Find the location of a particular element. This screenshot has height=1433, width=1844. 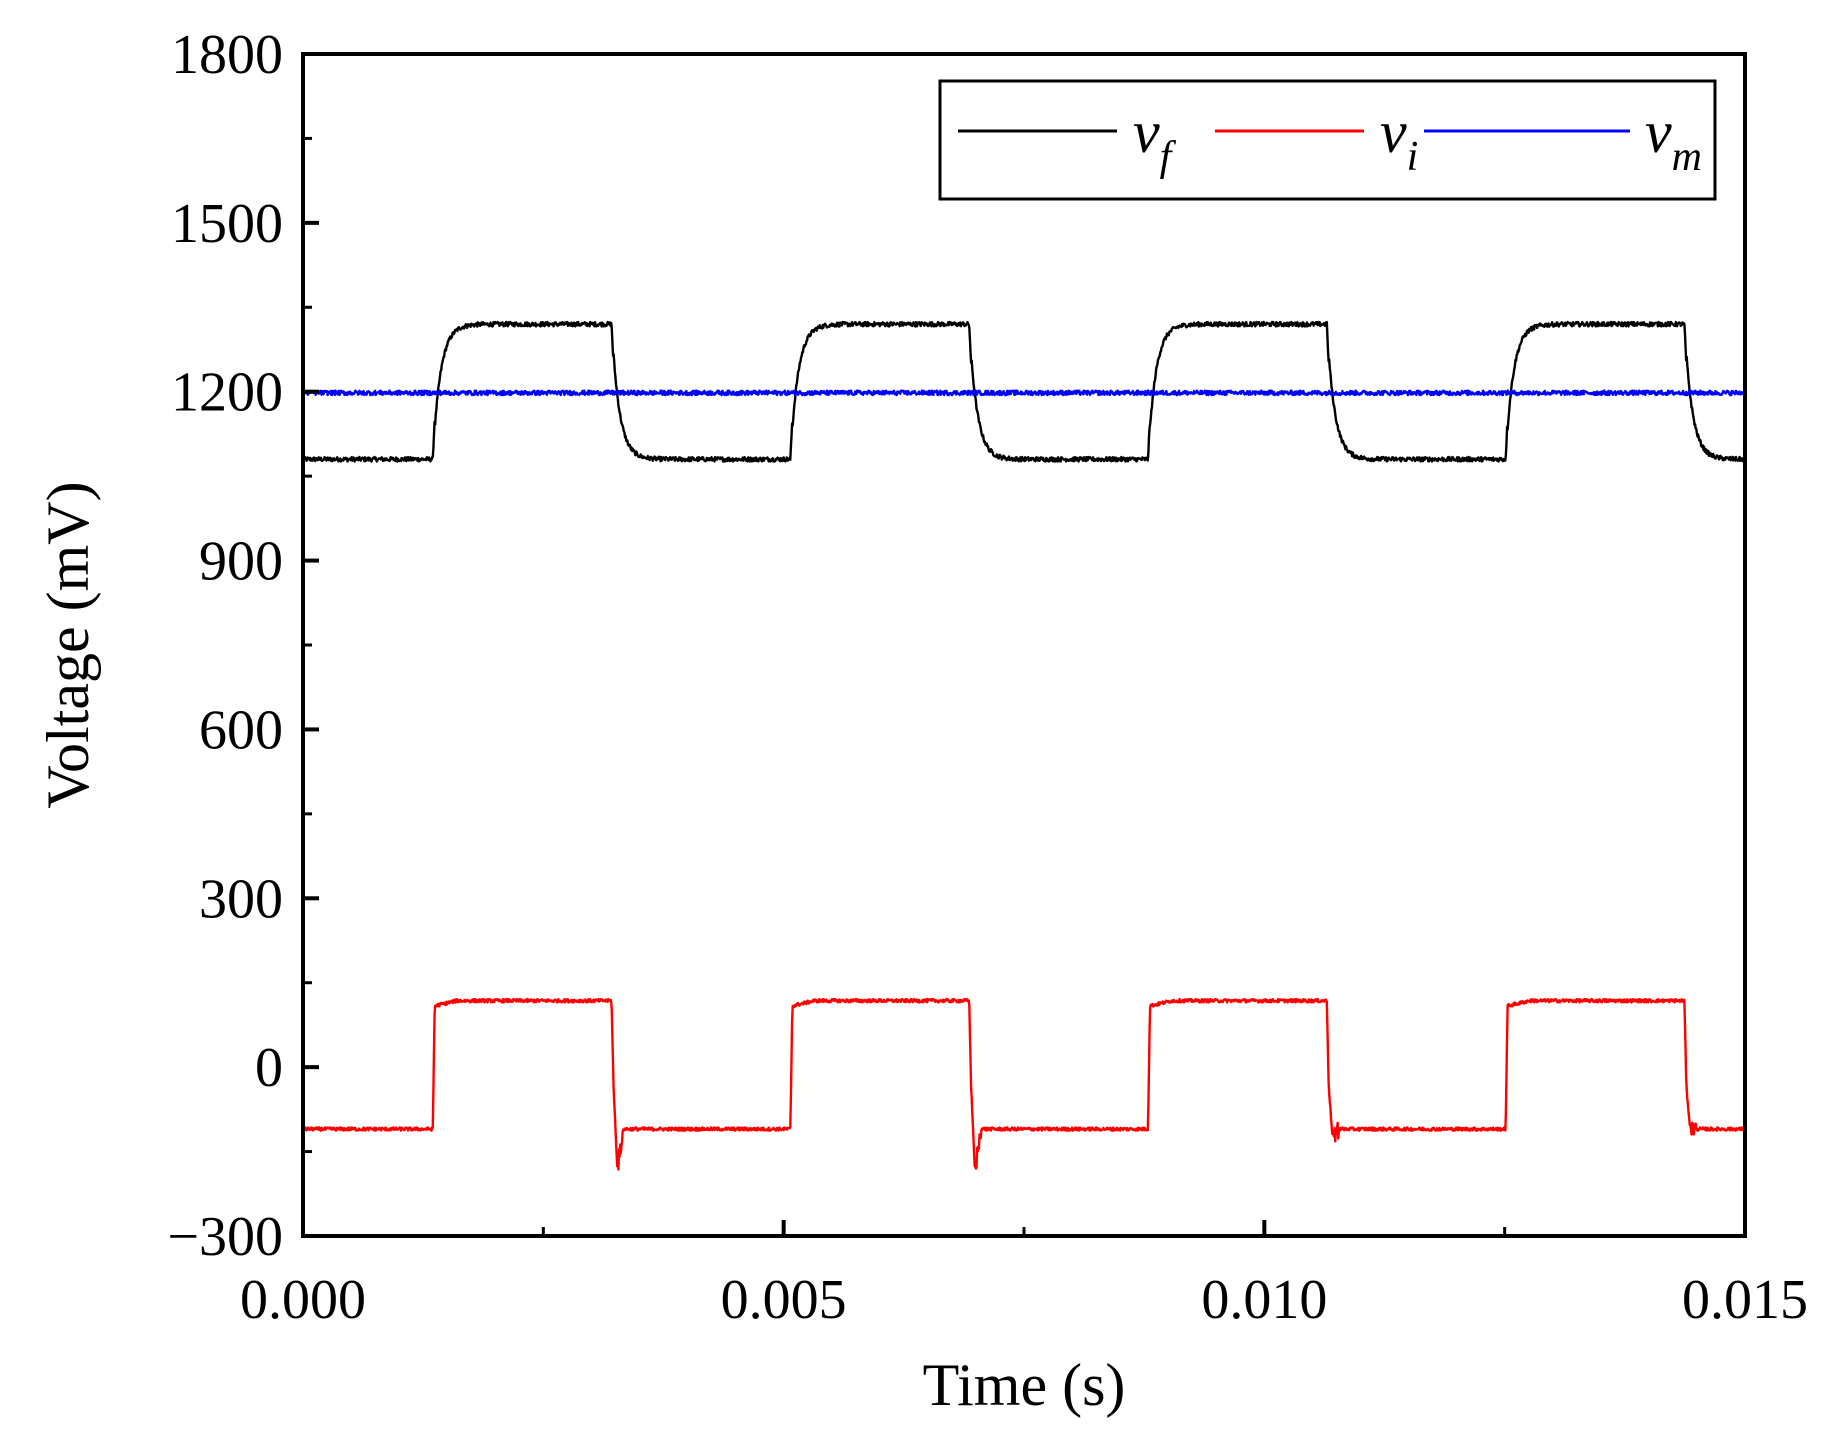

legend-label-v_i: vi is located at coordinates (1399, 139).